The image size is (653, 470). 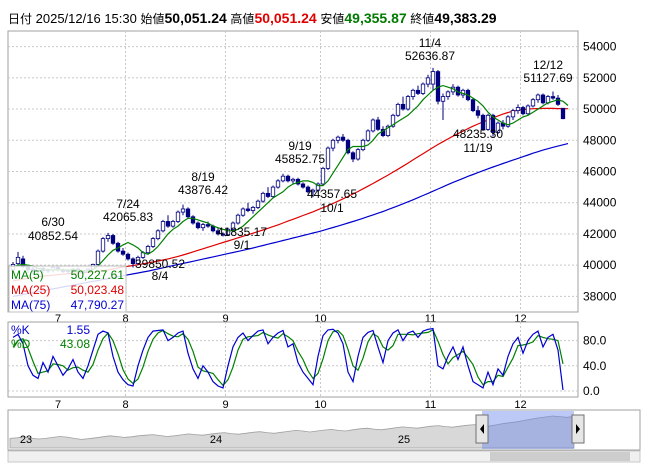 What do you see at coordinates (595, 366) in the screenshot?
I see `stoch-tick-label: 40.0` at bounding box center [595, 366].